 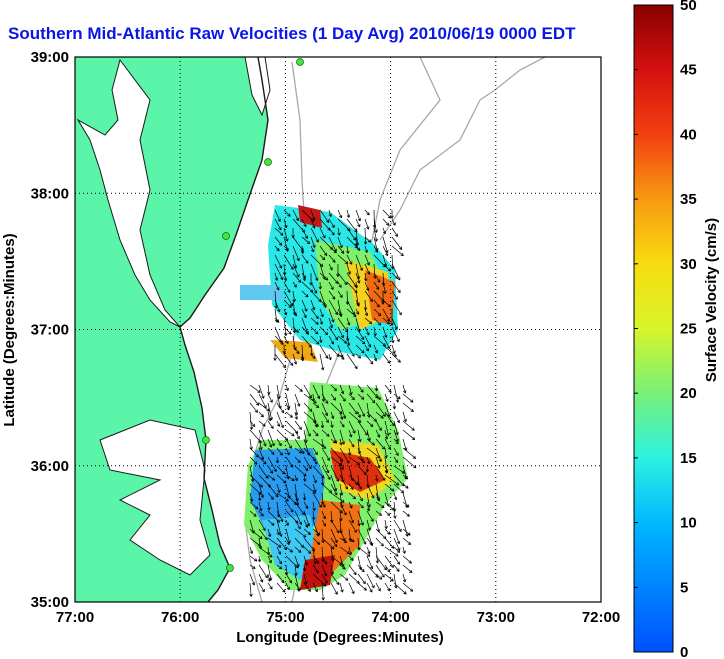 What do you see at coordinates (50, 330) in the screenshot?
I see `y-tick-label: 37:00` at bounding box center [50, 330].